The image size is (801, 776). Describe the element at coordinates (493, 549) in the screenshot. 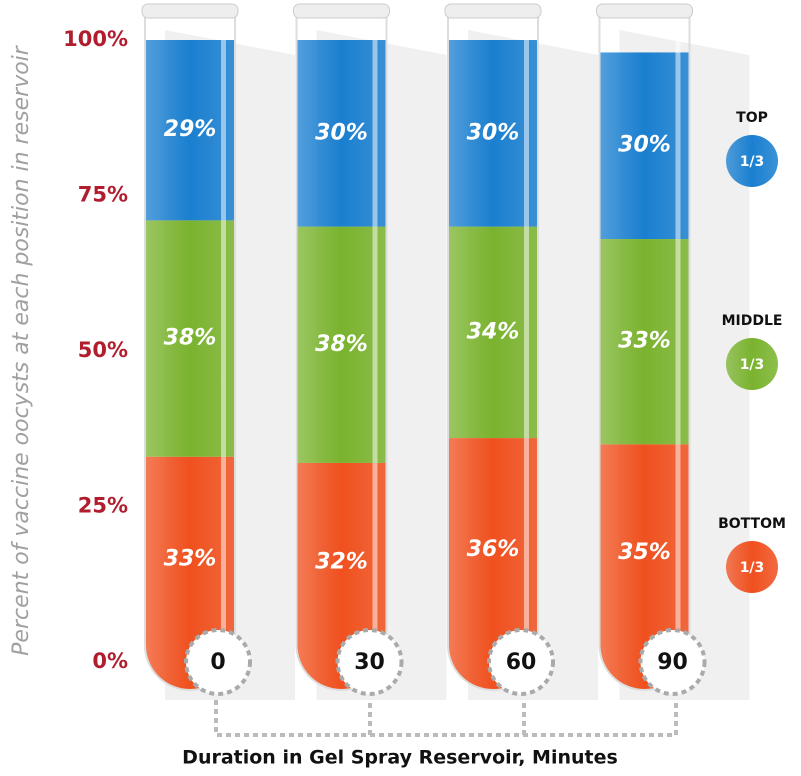

I see `value-label: 36%` at that location.